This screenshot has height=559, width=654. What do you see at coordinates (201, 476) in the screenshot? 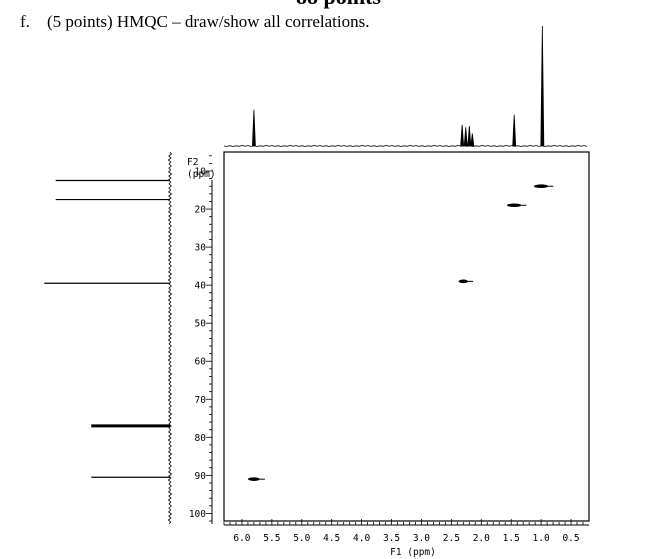
I see `f2-tick-label: 90` at bounding box center [201, 476].